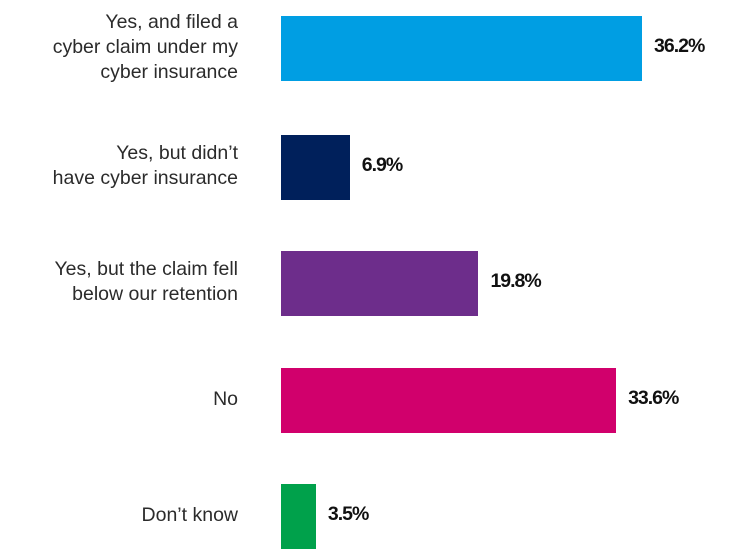  I want to click on category-label-line: Yes, but the claim fell, so click(146, 269).